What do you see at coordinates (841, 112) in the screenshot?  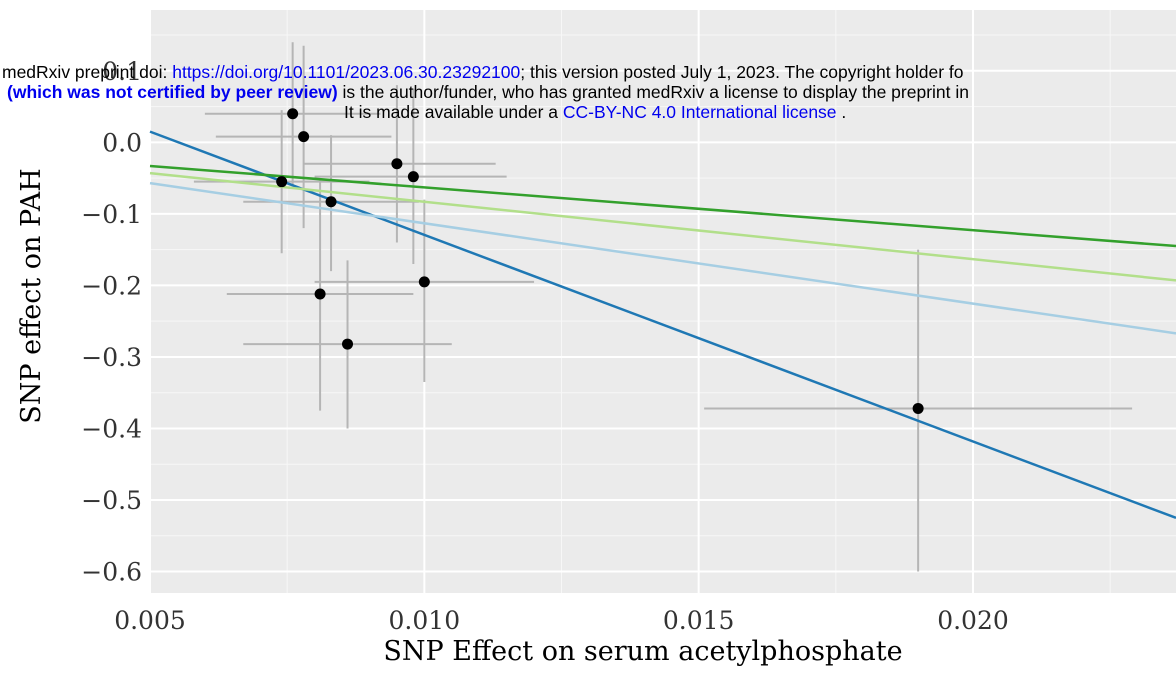 I see `banner-line-3-suffix: .` at bounding box center [841, 112].